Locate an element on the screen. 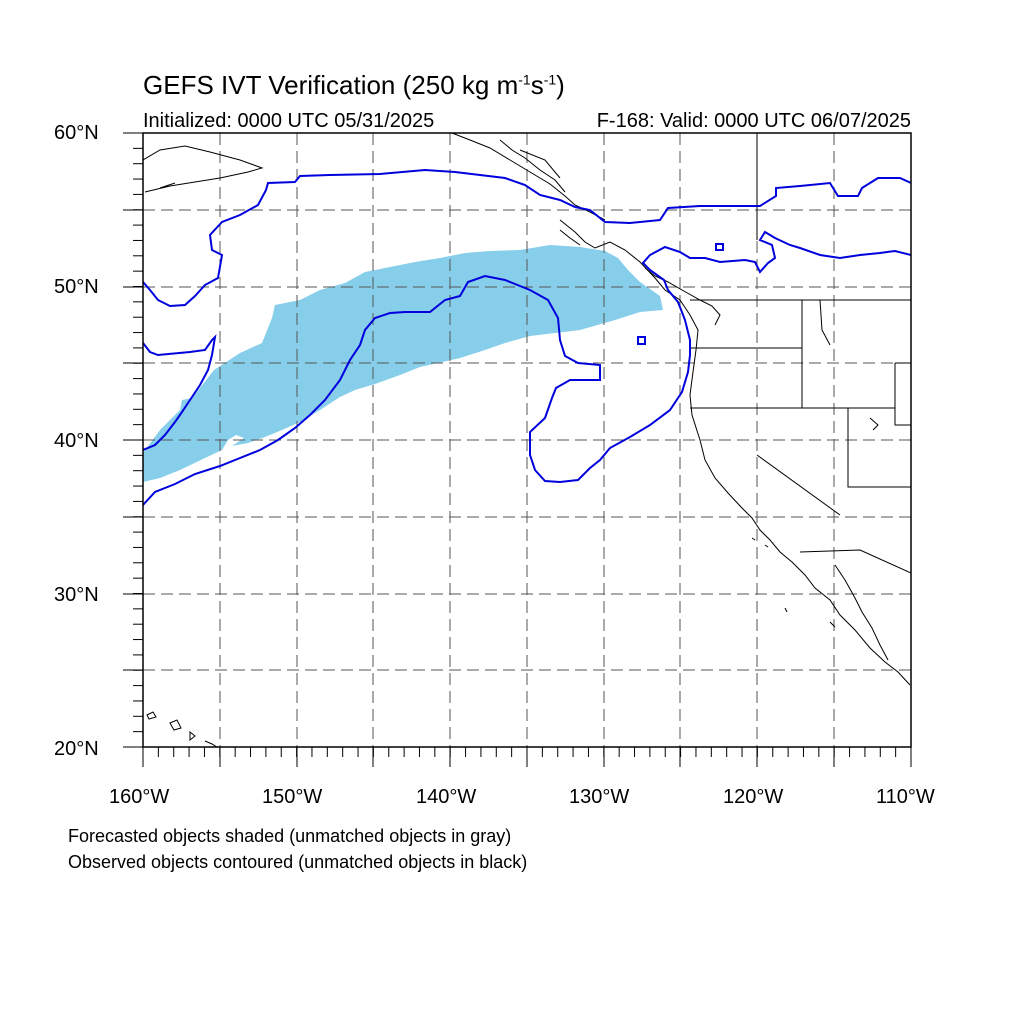 The image size is (1024, 1024). hawaii-islands is located at coordinates (182, 729).